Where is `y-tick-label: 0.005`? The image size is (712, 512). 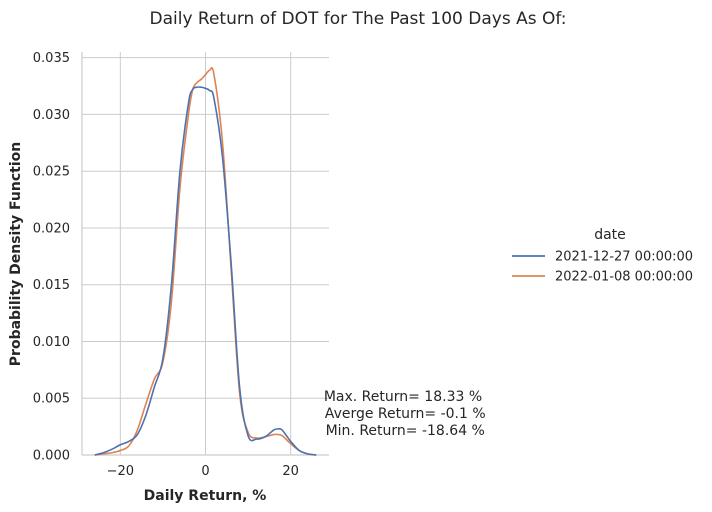
y-tick-label: 0.005 is located at coordinates (51, 399).